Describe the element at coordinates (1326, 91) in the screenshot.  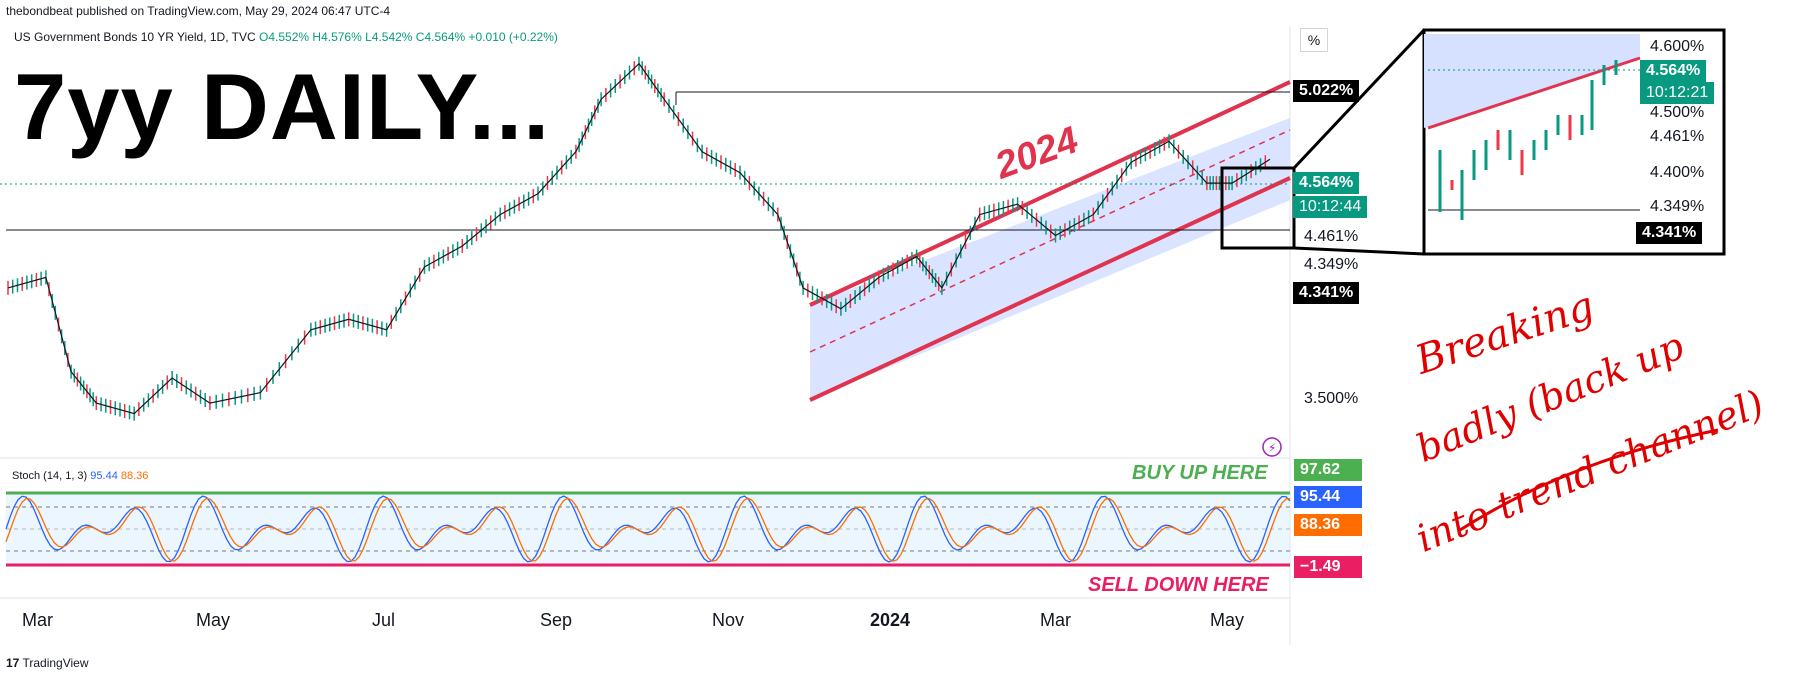
I see `price-label-high: 5.022%` at that location.